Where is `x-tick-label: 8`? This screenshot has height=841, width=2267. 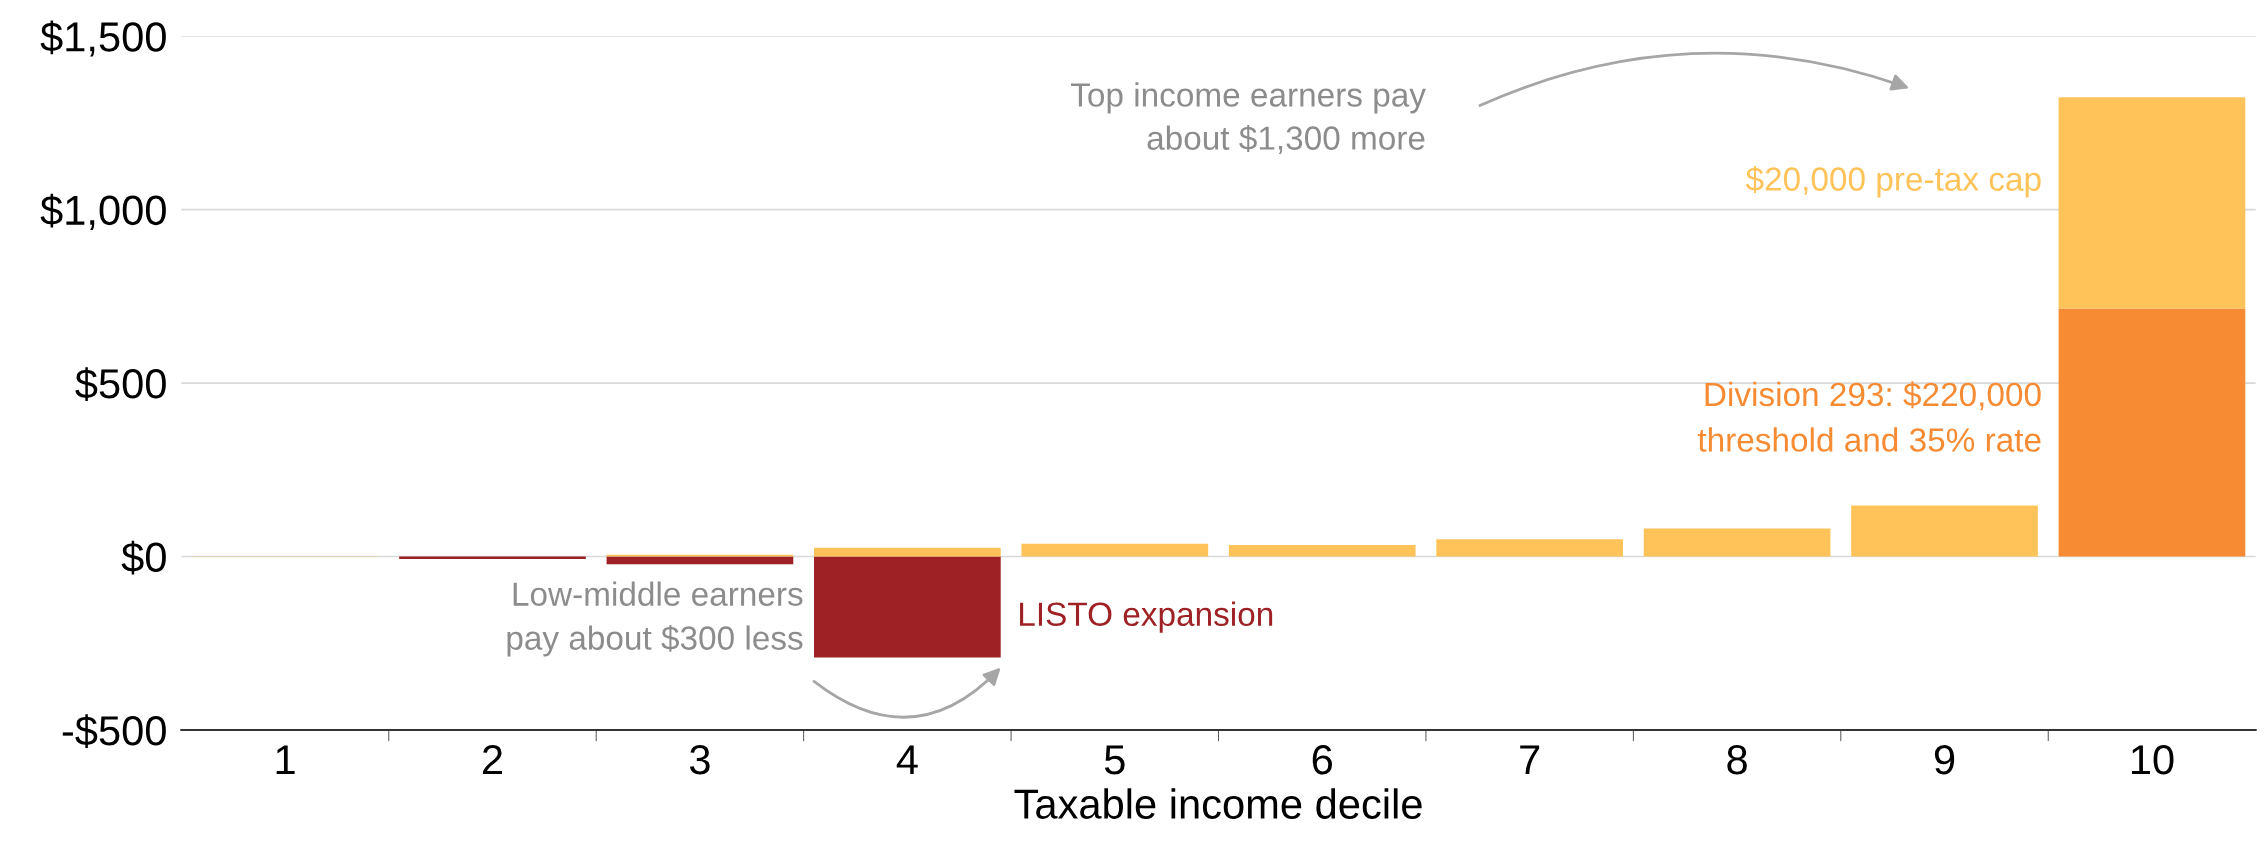
x-tick-label: 8 is located at coordinates (1737, 759).